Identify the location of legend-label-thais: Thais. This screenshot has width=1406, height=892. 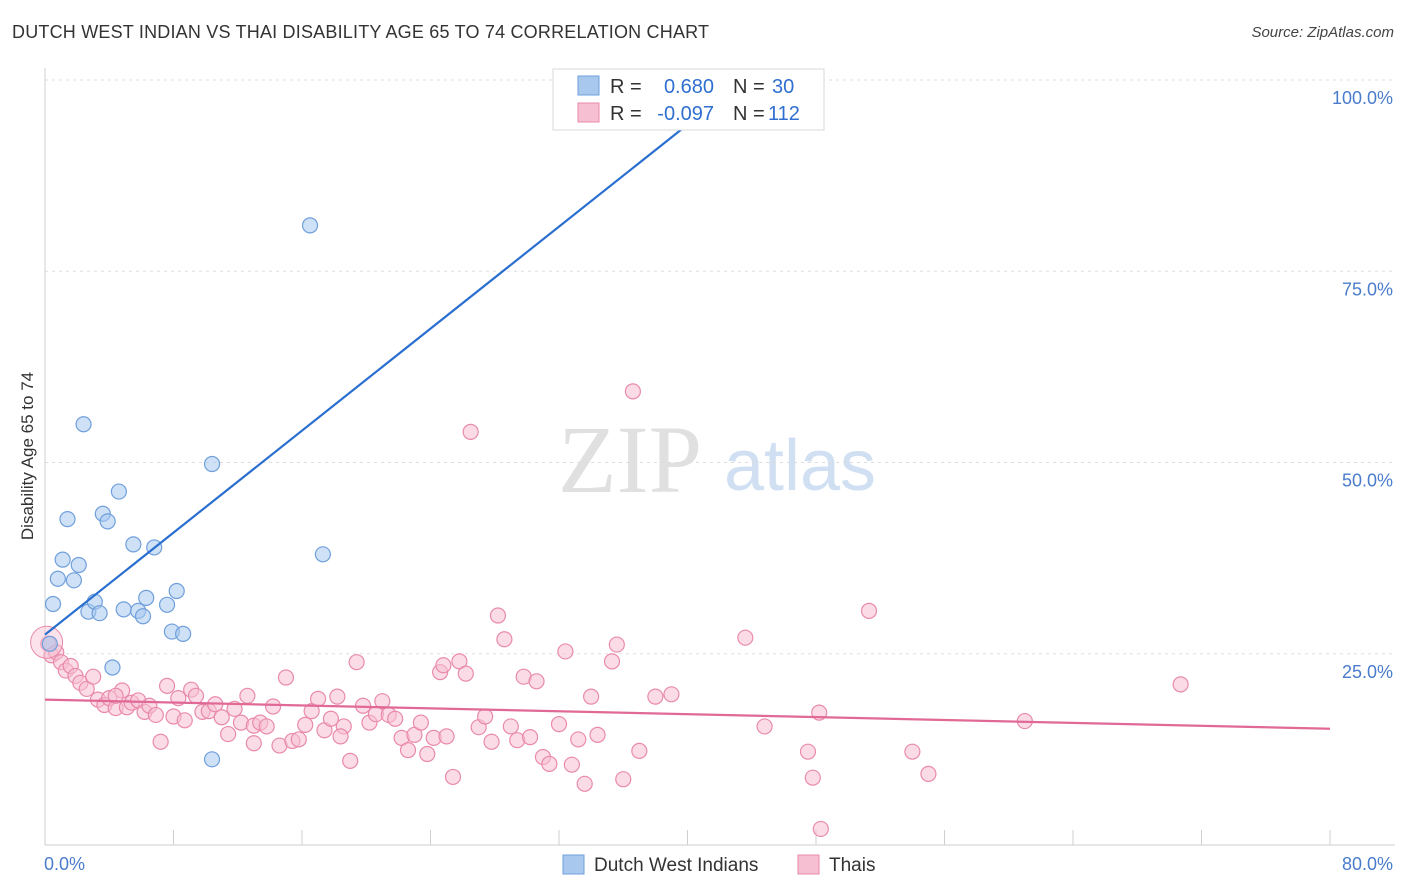
(852, 865).